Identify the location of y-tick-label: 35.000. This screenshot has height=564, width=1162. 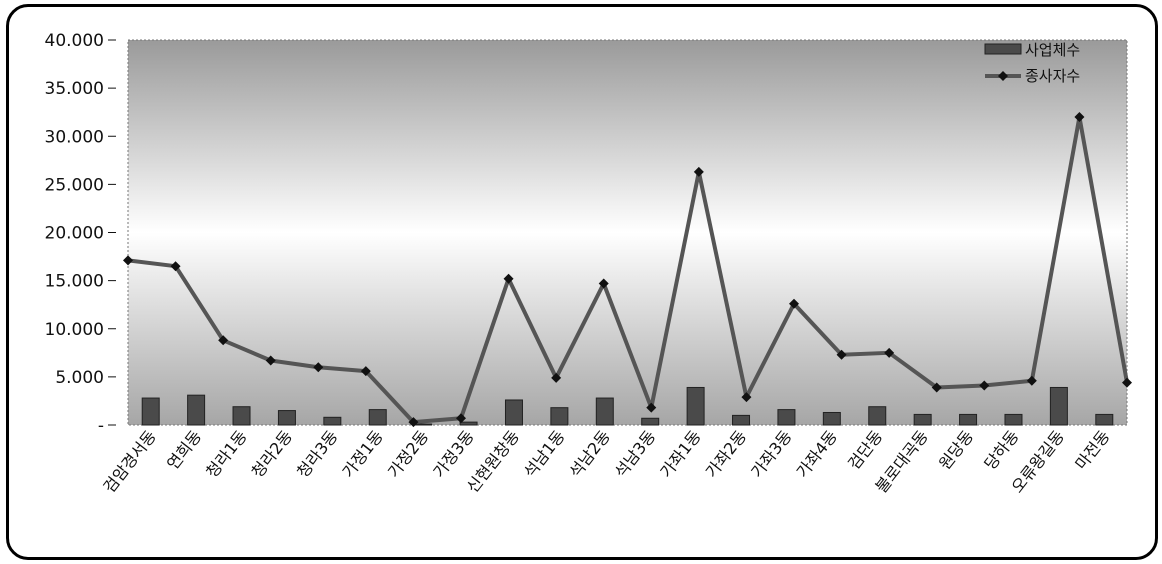
(74, 89).